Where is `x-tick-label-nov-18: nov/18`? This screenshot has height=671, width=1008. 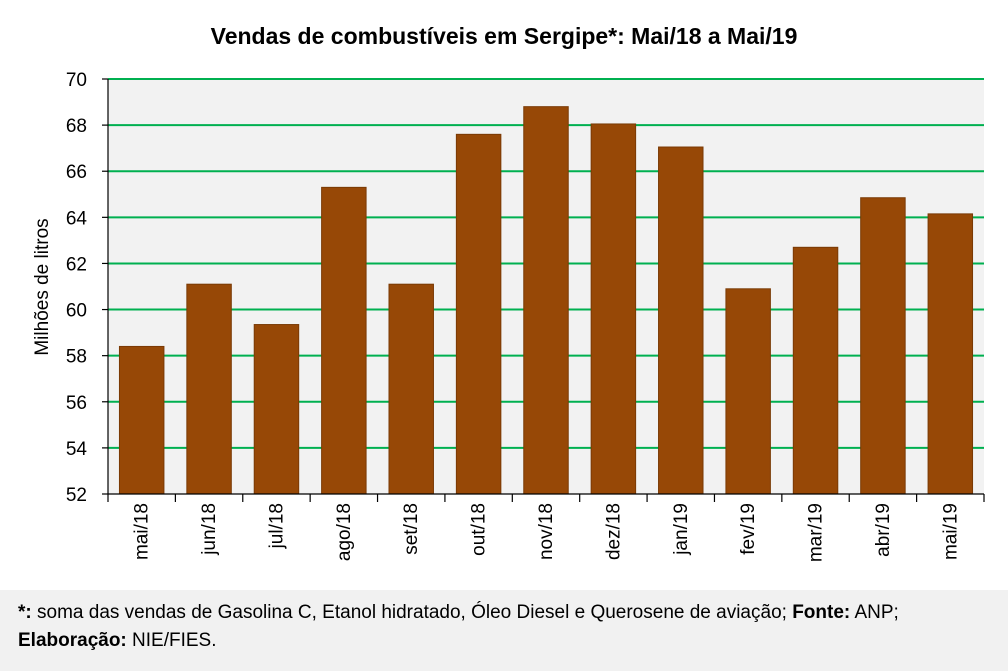
x-tick-label-nov-18: nov/18 is located at coordinates (546, 531).